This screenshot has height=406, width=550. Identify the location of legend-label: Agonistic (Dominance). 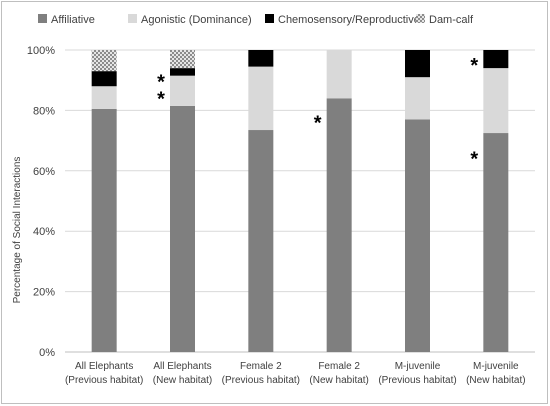
(196, 20).